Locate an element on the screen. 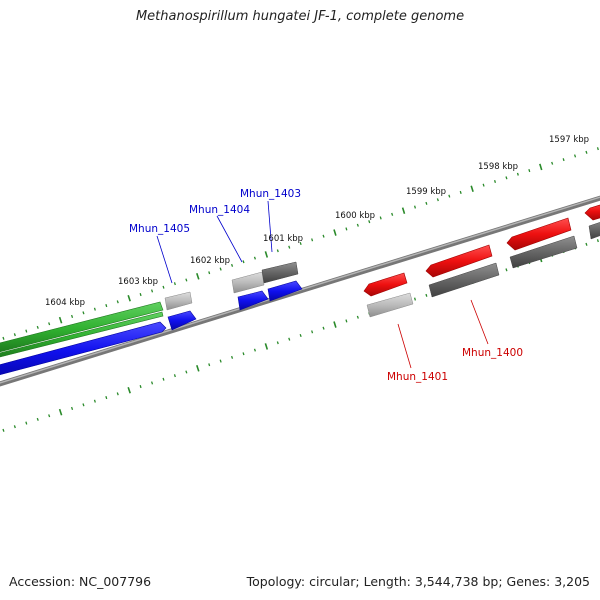  tick-label-1601: 1601 kbp is located at coordinates (283, 239).